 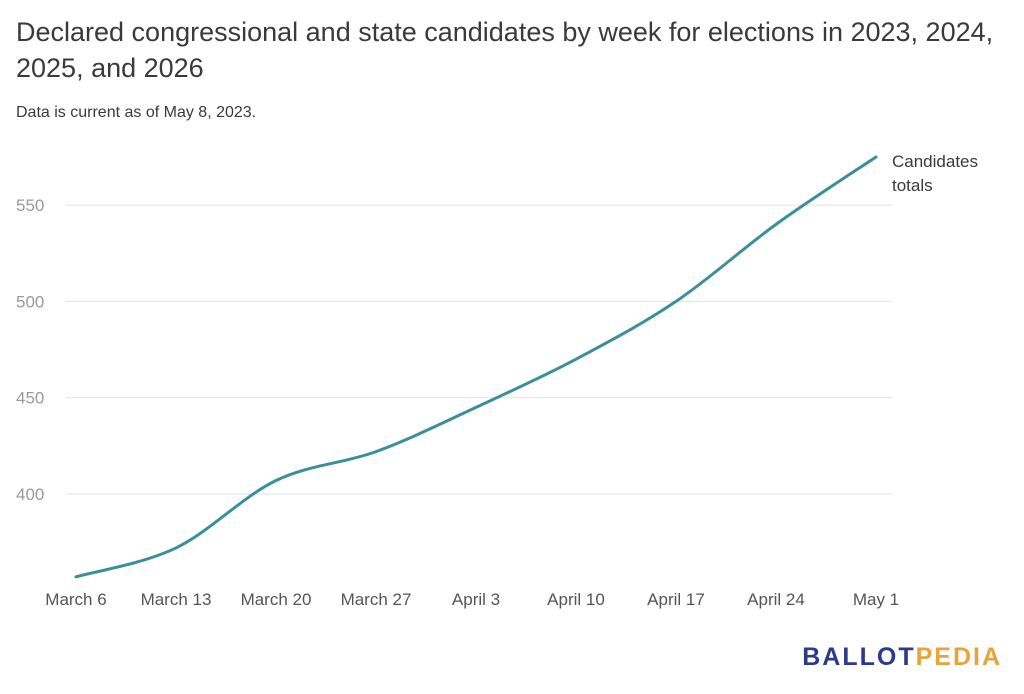 I want to click on series-label-line: Candidates, so click(x=935, y=161).